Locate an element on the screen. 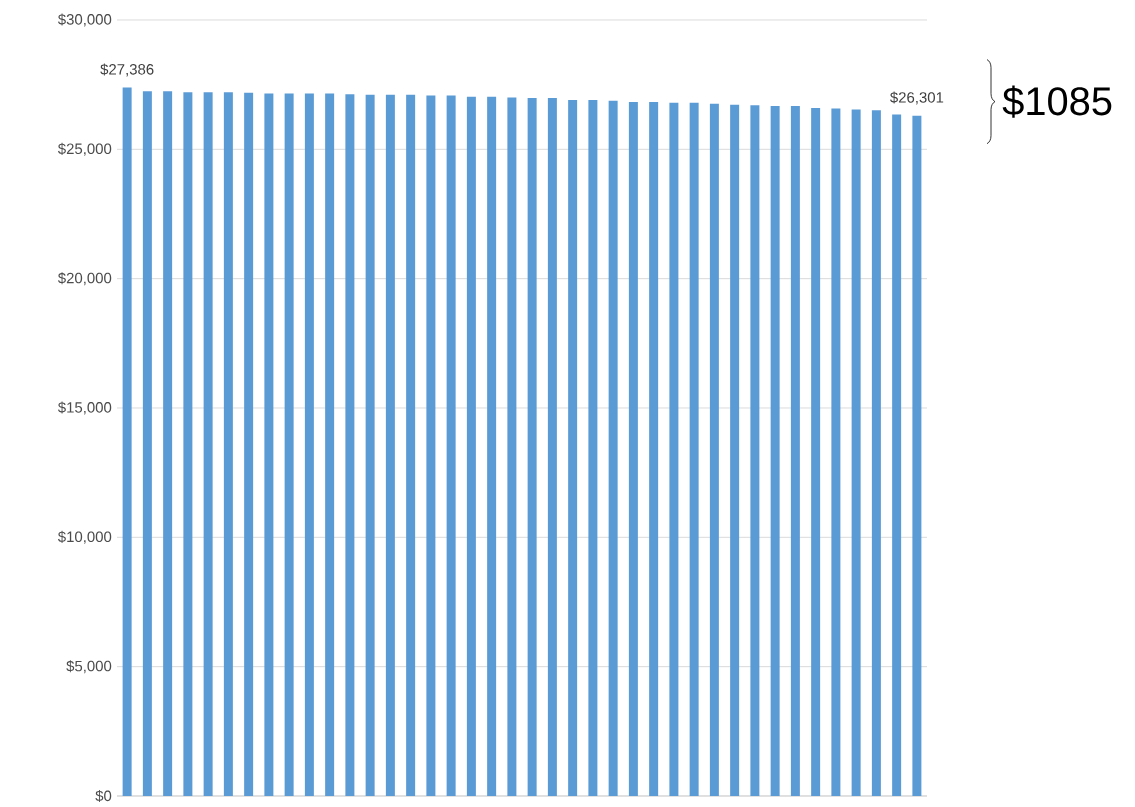 This screenshot has height=807, width=1135. y-tick-label: $25,000 is located at coordinates (84, 149).